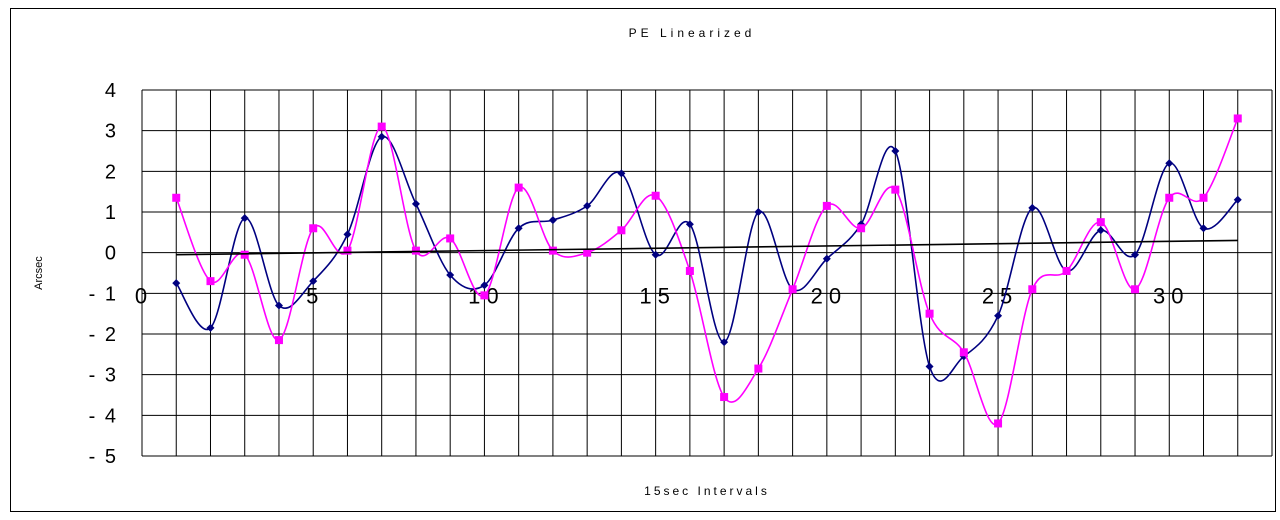  Describe the element at coordinates (103, 335) in the screenshot. I see `y-tick-label: - 2` at that location.